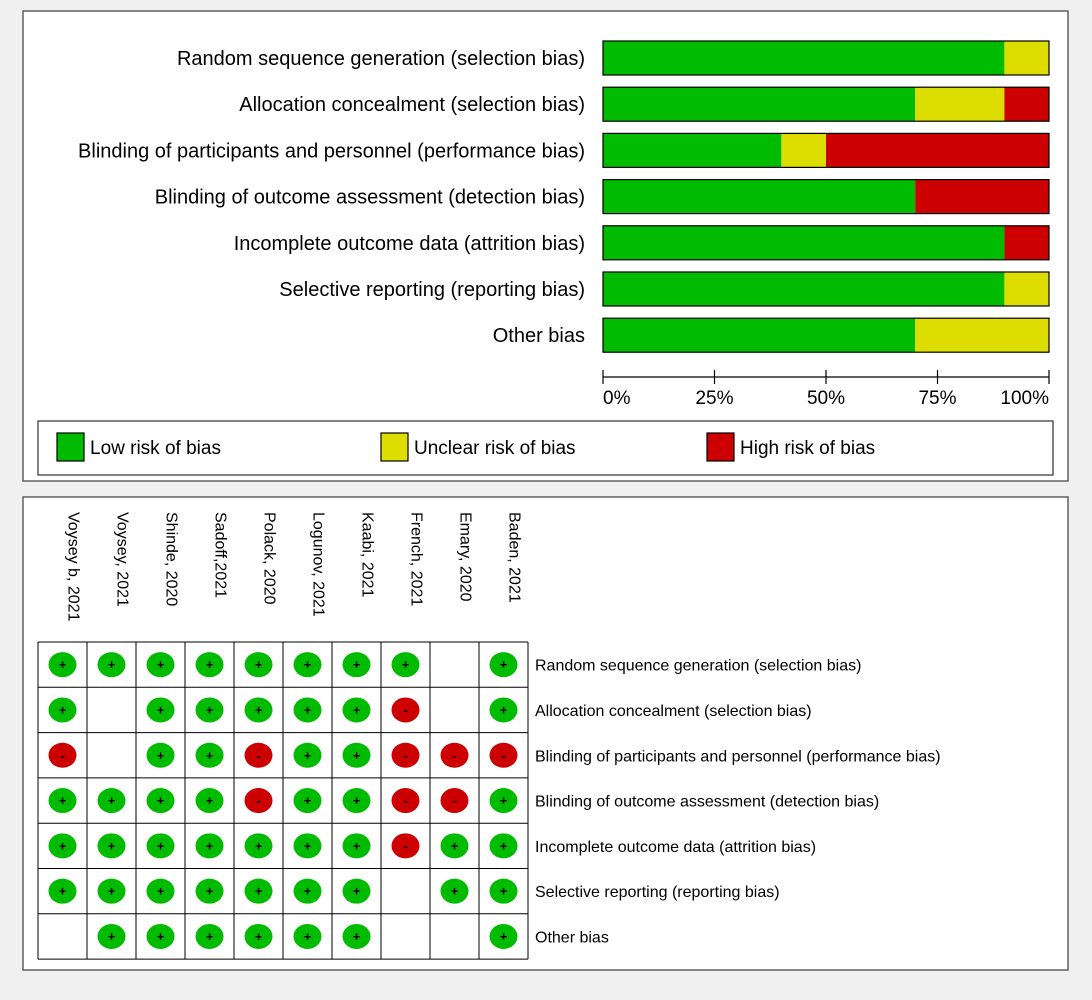 The height and width of the screenshot is (1000, 1092). What do you see at coordinates (432, 290) in the screenshot?
I see `graph-domain-label: Selective reporting (reporting bias)` at bounding box center [432, 290].